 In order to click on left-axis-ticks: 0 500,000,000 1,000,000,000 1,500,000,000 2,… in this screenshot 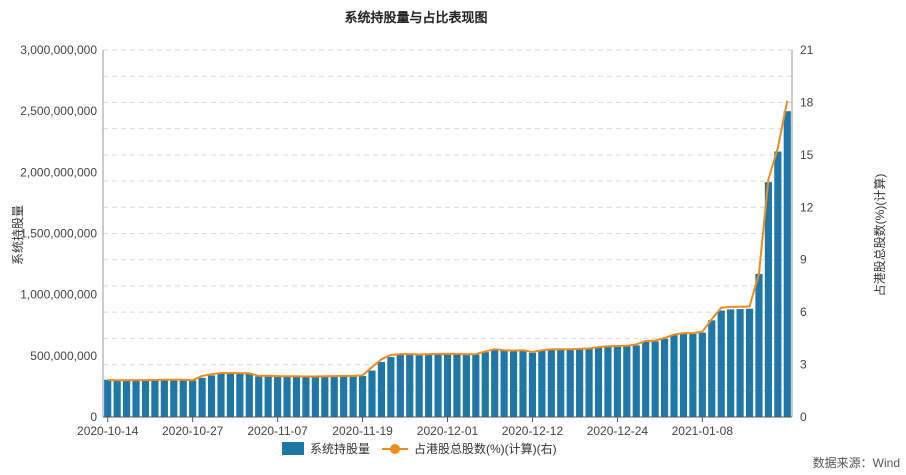, I will do `click(58, 233)`.